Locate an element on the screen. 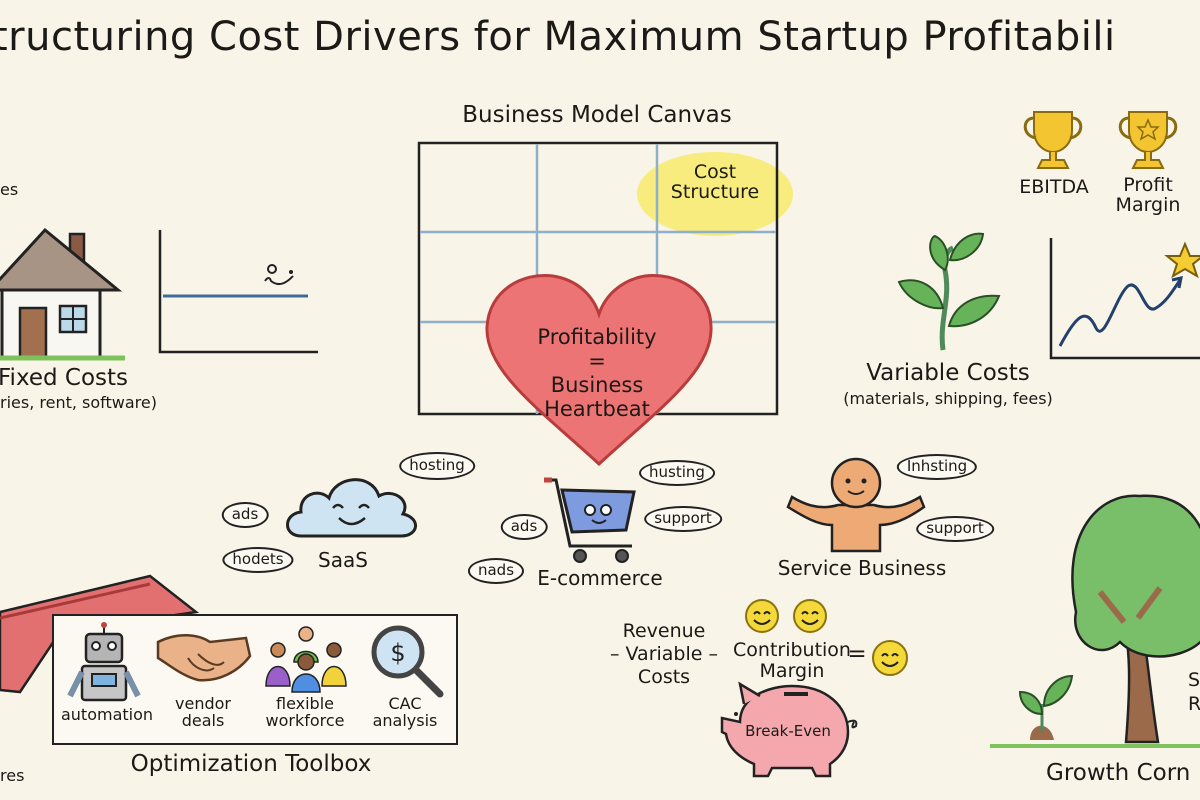 This screenshot has height=800, width=1200. ecommerce-bubble-support: support is located at coordinates (683, 519).